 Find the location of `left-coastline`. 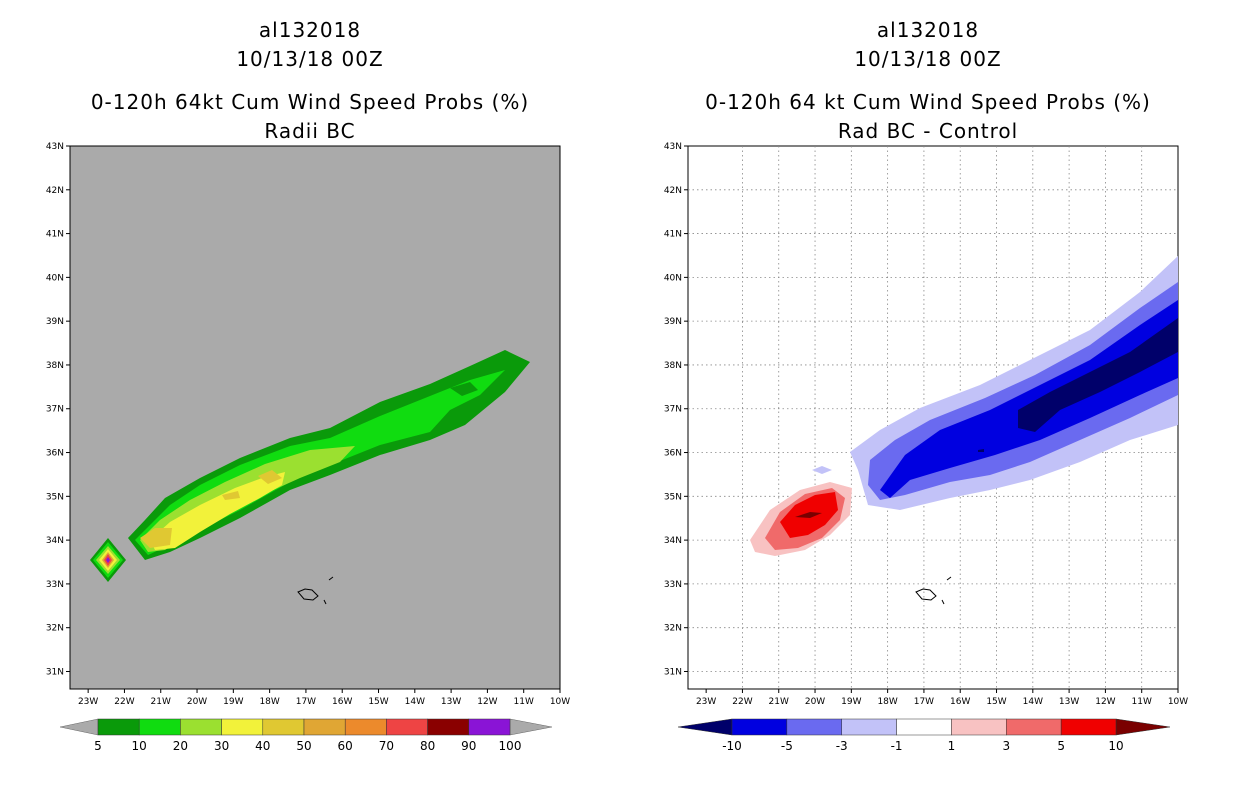

left-coastline is located at coordinates (315, 590).